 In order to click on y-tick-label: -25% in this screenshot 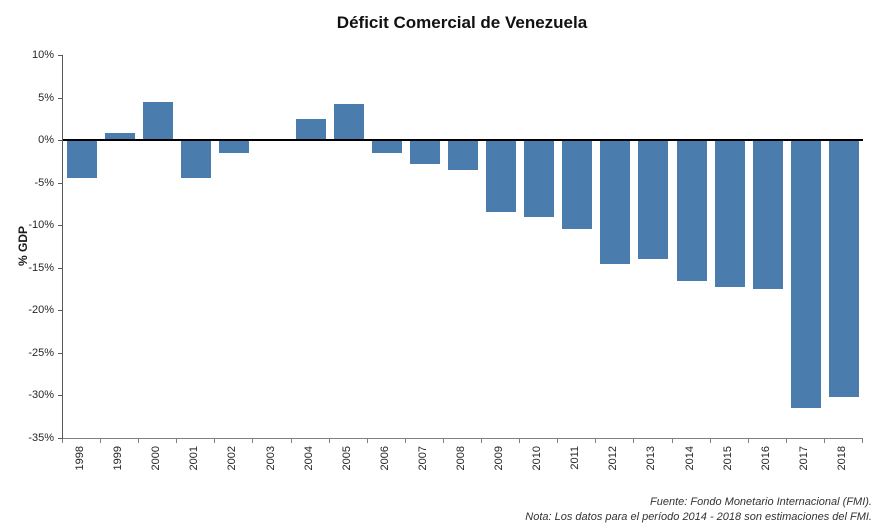, I will do `click(41, 352)`.